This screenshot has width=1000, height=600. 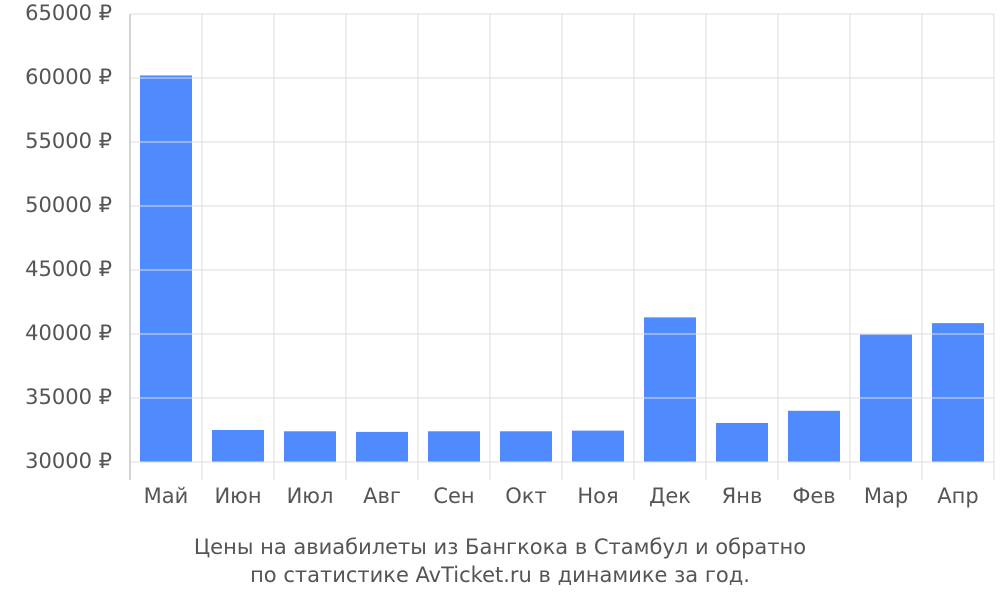 What do you see at coordinates (597, 496) in the screenshot?
I see `x-tick-label: Ноя` at bounding box center [597, 496].